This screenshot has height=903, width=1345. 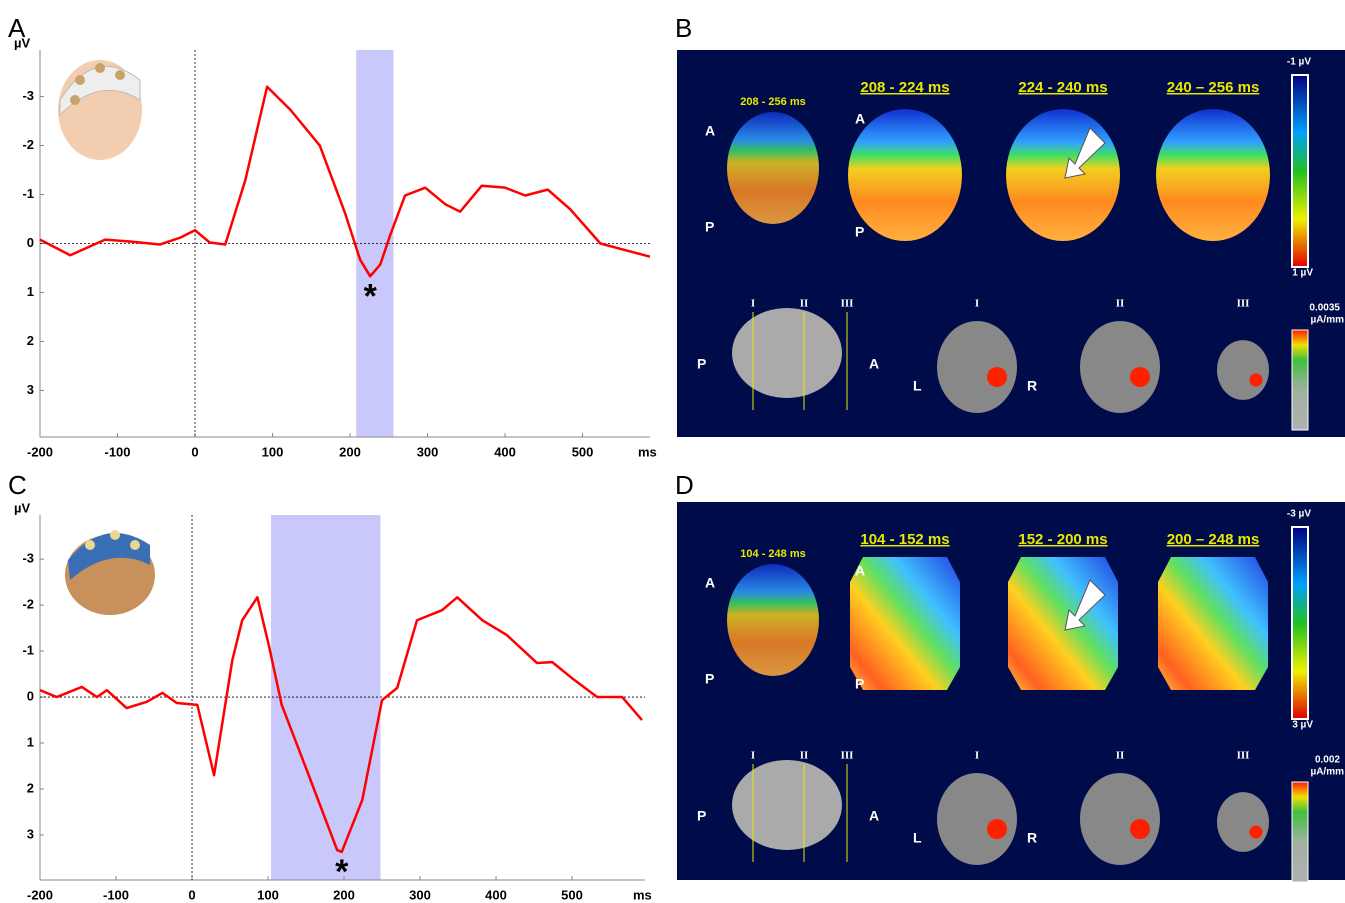 What do you see at coordinates (100, 110) in the screenshot?
I see `human-head-illustration` at bounding box center [100, 110].